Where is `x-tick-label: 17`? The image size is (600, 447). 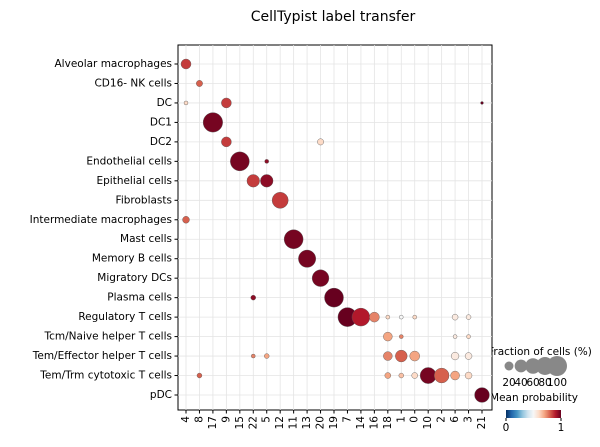
x-tick-label: 17 is located at coordinates (213, 422).